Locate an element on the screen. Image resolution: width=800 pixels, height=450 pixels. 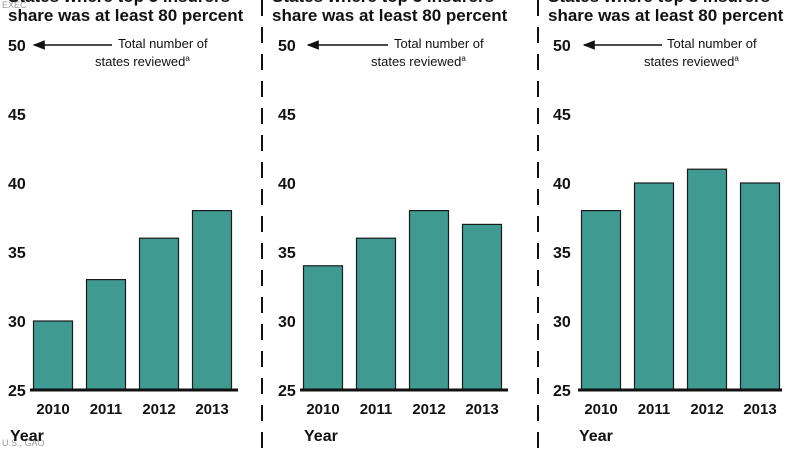
y-tick-label-2-40: 40 is located at coordinates (287, 184).